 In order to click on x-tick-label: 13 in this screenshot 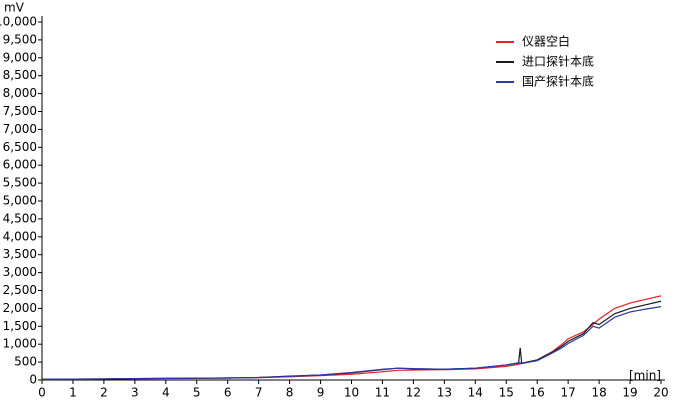, I will do `click(444, 393)`.